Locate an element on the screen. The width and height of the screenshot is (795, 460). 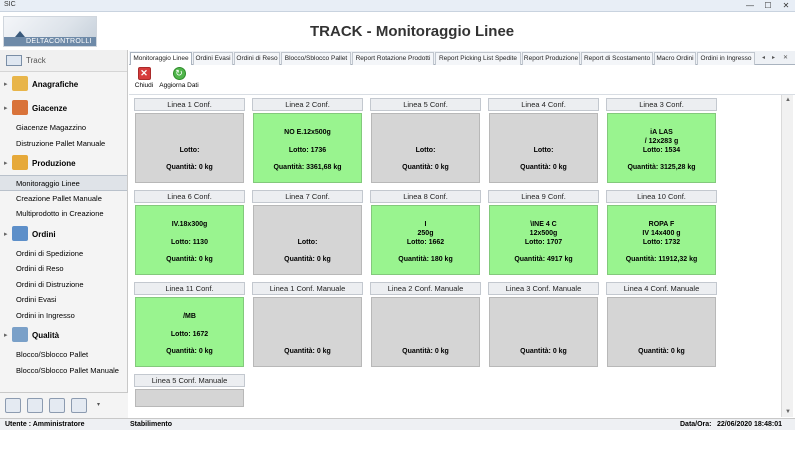
sidebar-group-4: ▸ Qualità is located at coordinates (63, 335).